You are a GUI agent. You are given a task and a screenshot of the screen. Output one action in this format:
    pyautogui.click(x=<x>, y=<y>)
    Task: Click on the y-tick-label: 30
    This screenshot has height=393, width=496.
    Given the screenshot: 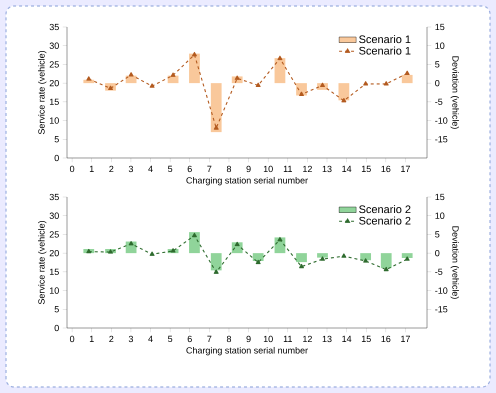 What is the action you would take?
    pyautogui.click(x=54, y=45)
    